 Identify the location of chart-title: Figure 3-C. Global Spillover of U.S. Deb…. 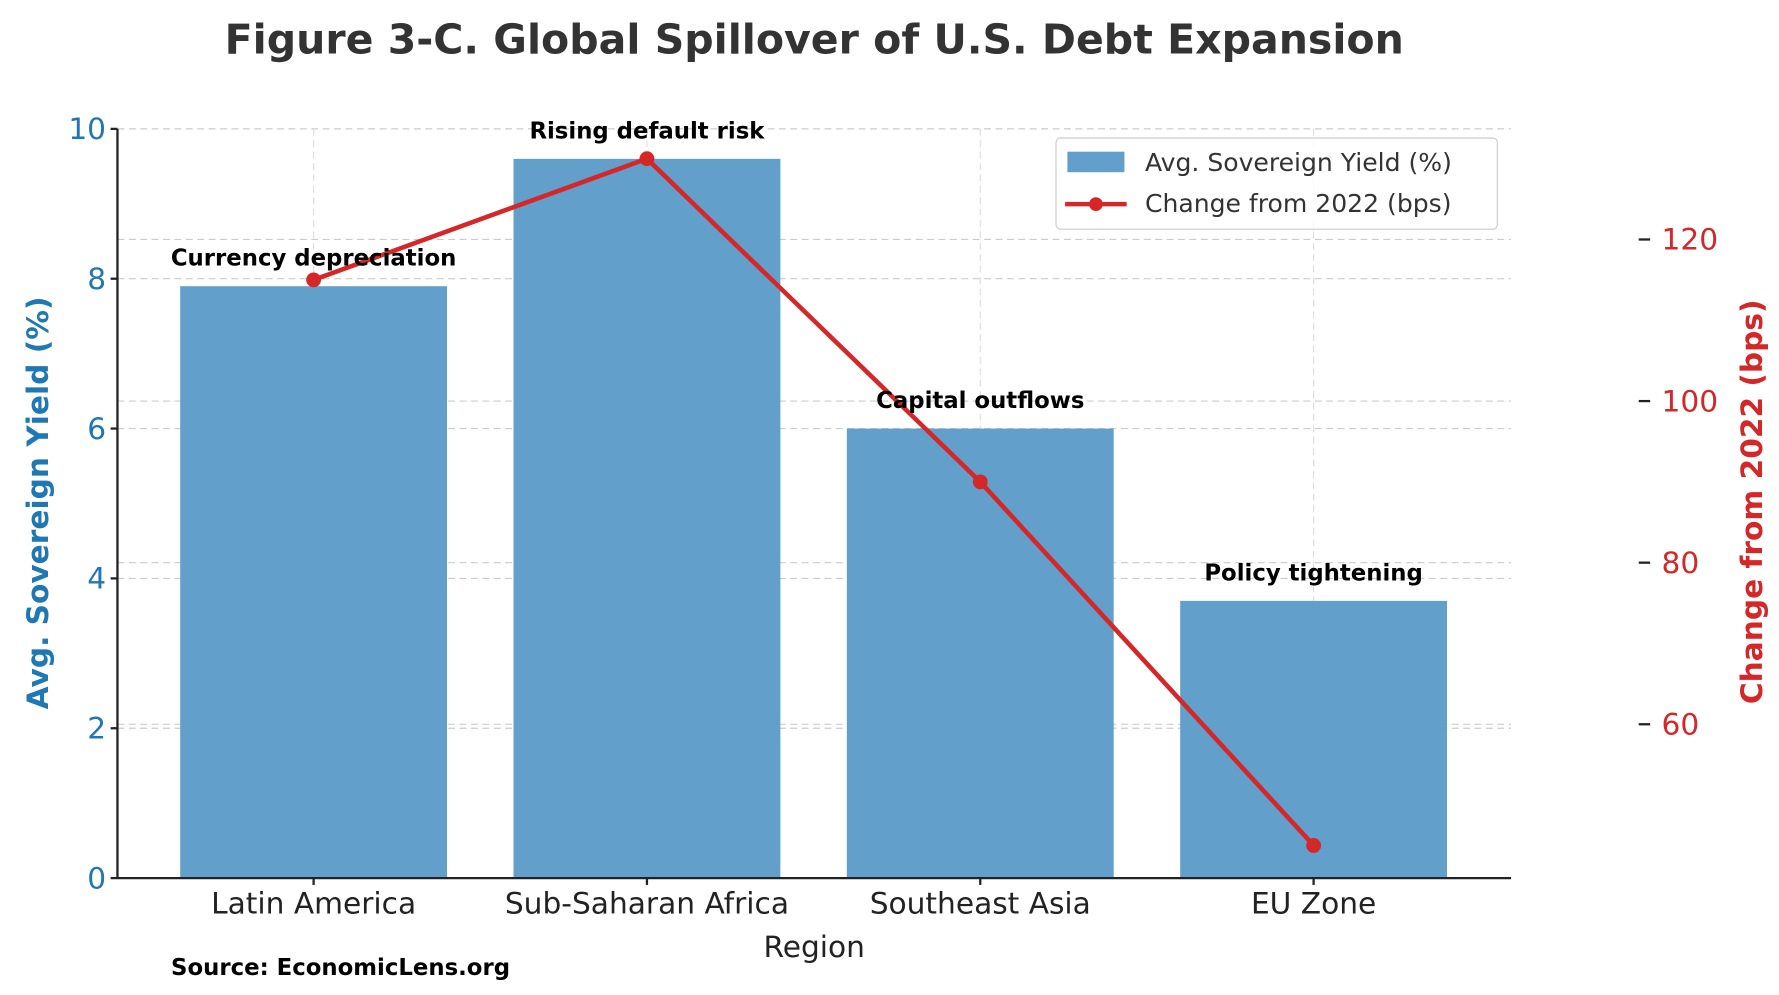
(814, 40).